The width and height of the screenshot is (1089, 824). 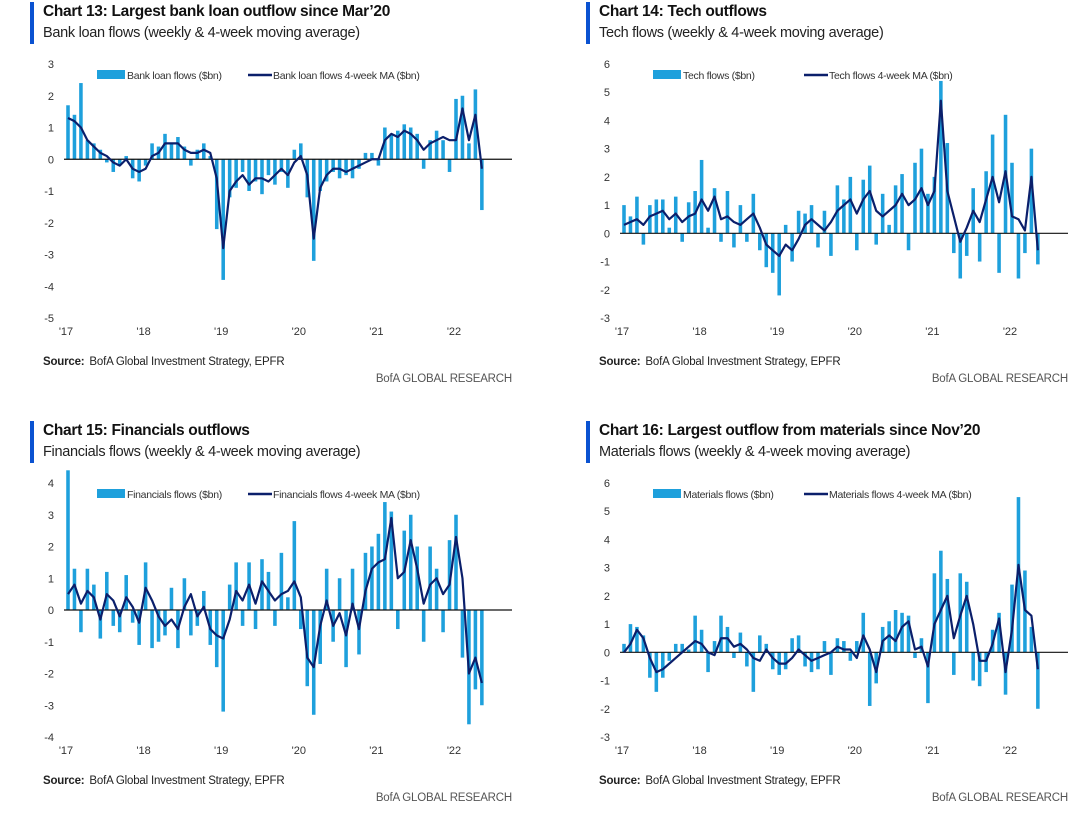 What do you see at coordinates (275, 178) in the screenshot?
I see `ma-line` at bounding box center [275, 178].